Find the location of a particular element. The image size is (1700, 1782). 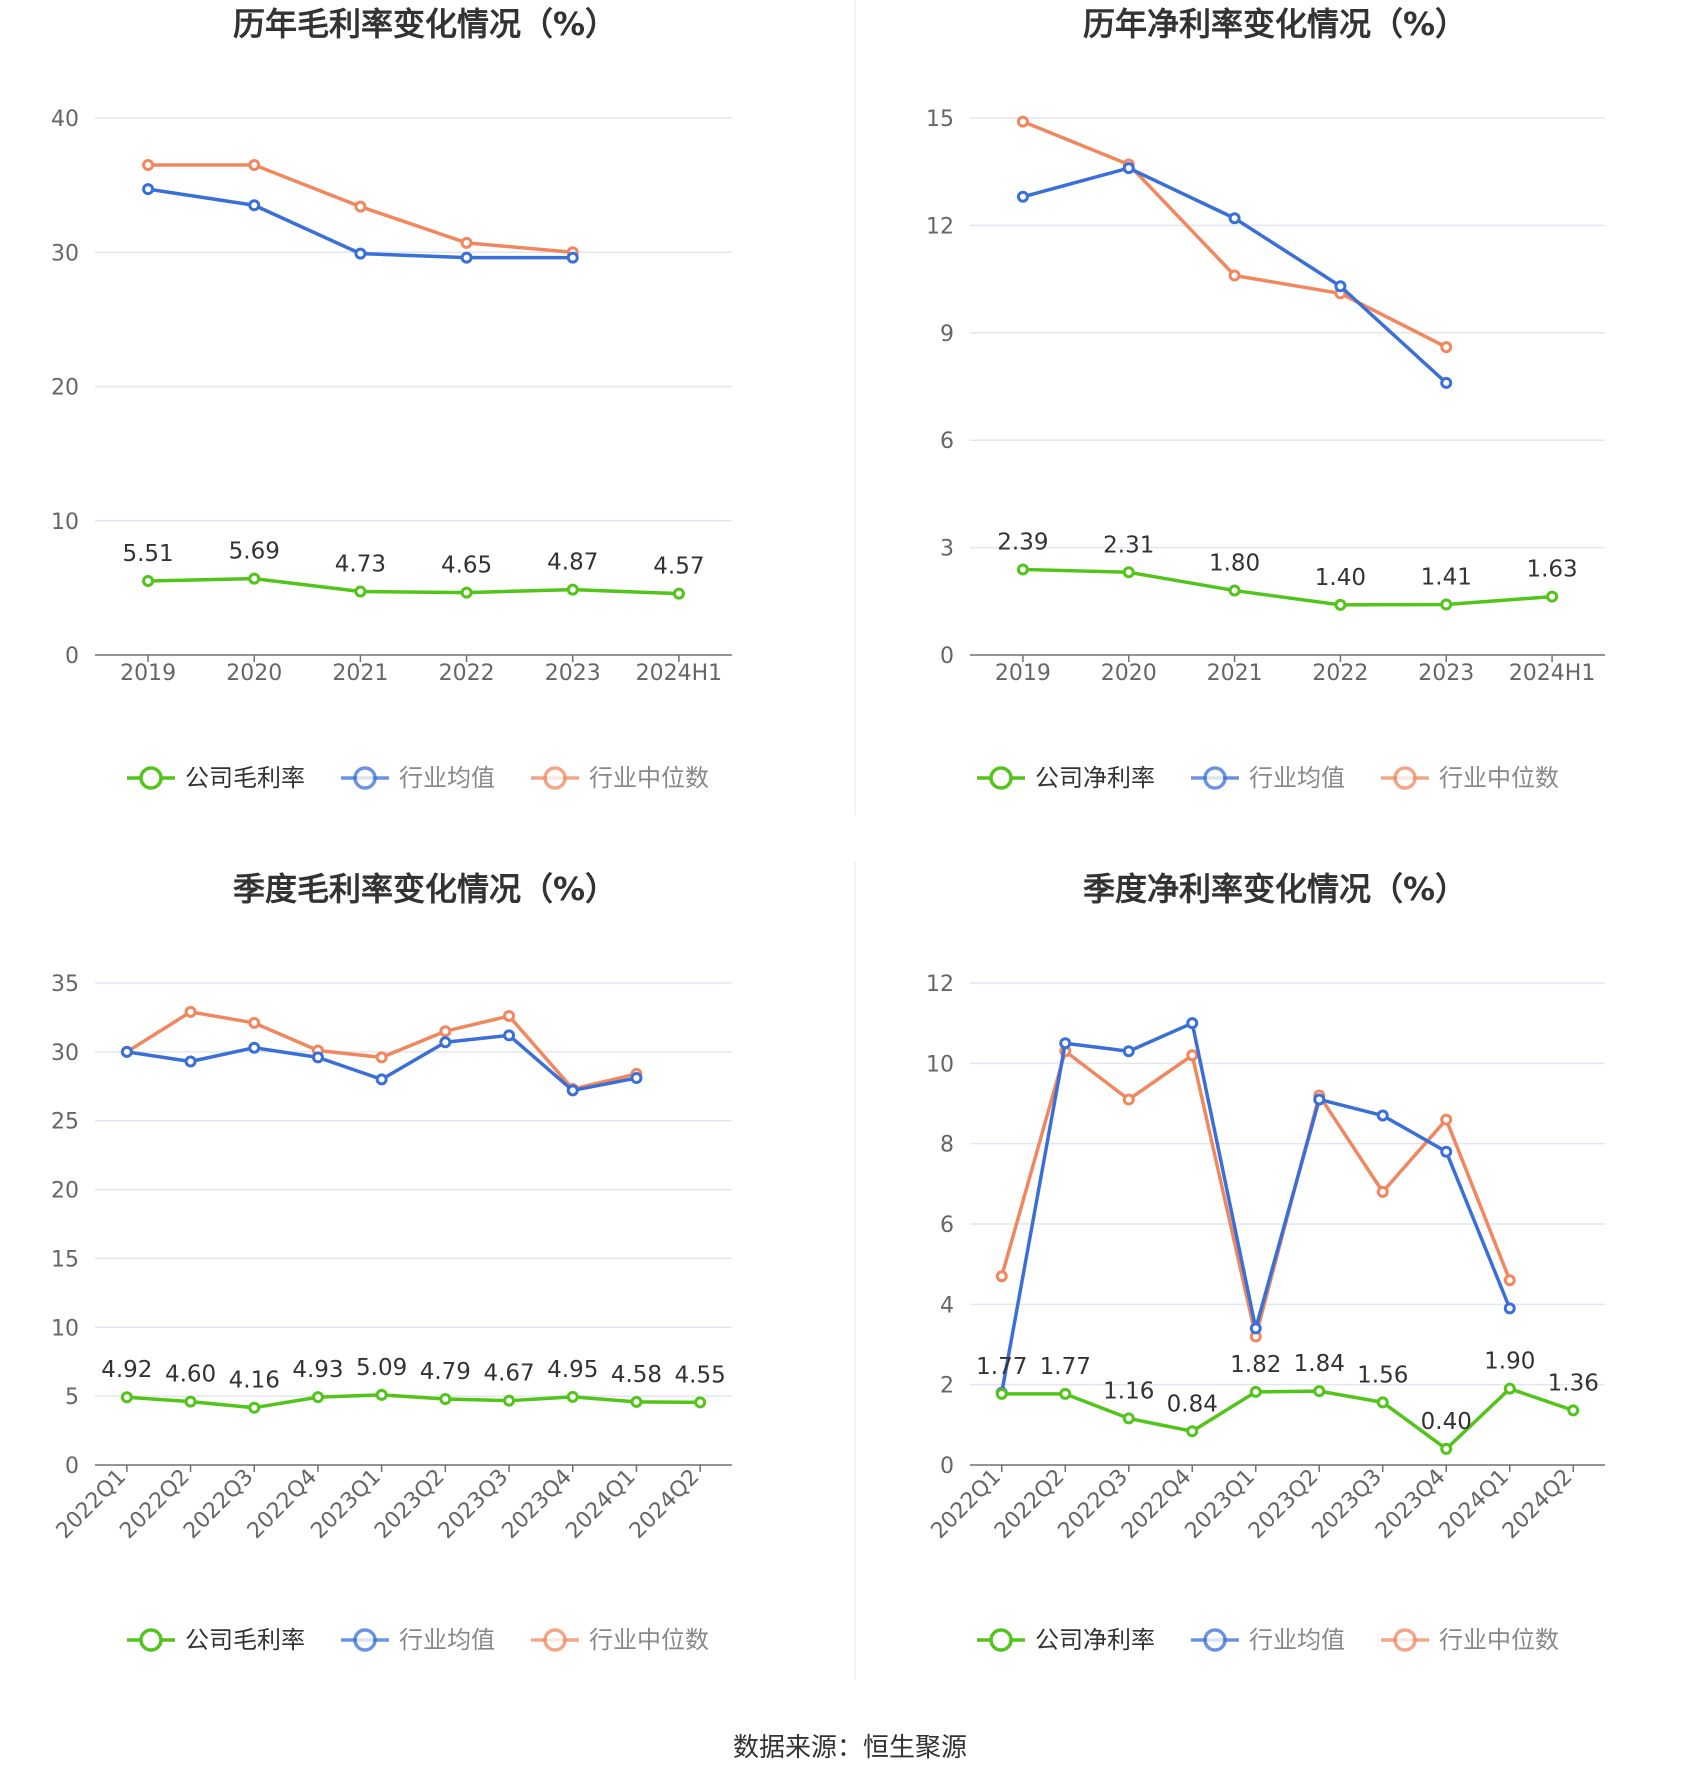

y-tick-label: 3 is located at coordinates (947, 549).